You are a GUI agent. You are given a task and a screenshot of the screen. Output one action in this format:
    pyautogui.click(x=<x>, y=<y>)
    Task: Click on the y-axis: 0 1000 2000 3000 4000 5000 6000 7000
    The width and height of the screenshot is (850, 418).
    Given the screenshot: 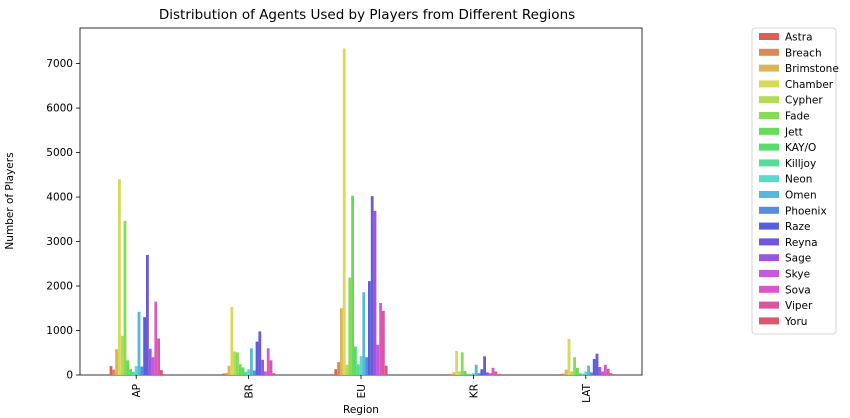 What is the action you would take?
    pyautogui.click(x=63, y=220)
    